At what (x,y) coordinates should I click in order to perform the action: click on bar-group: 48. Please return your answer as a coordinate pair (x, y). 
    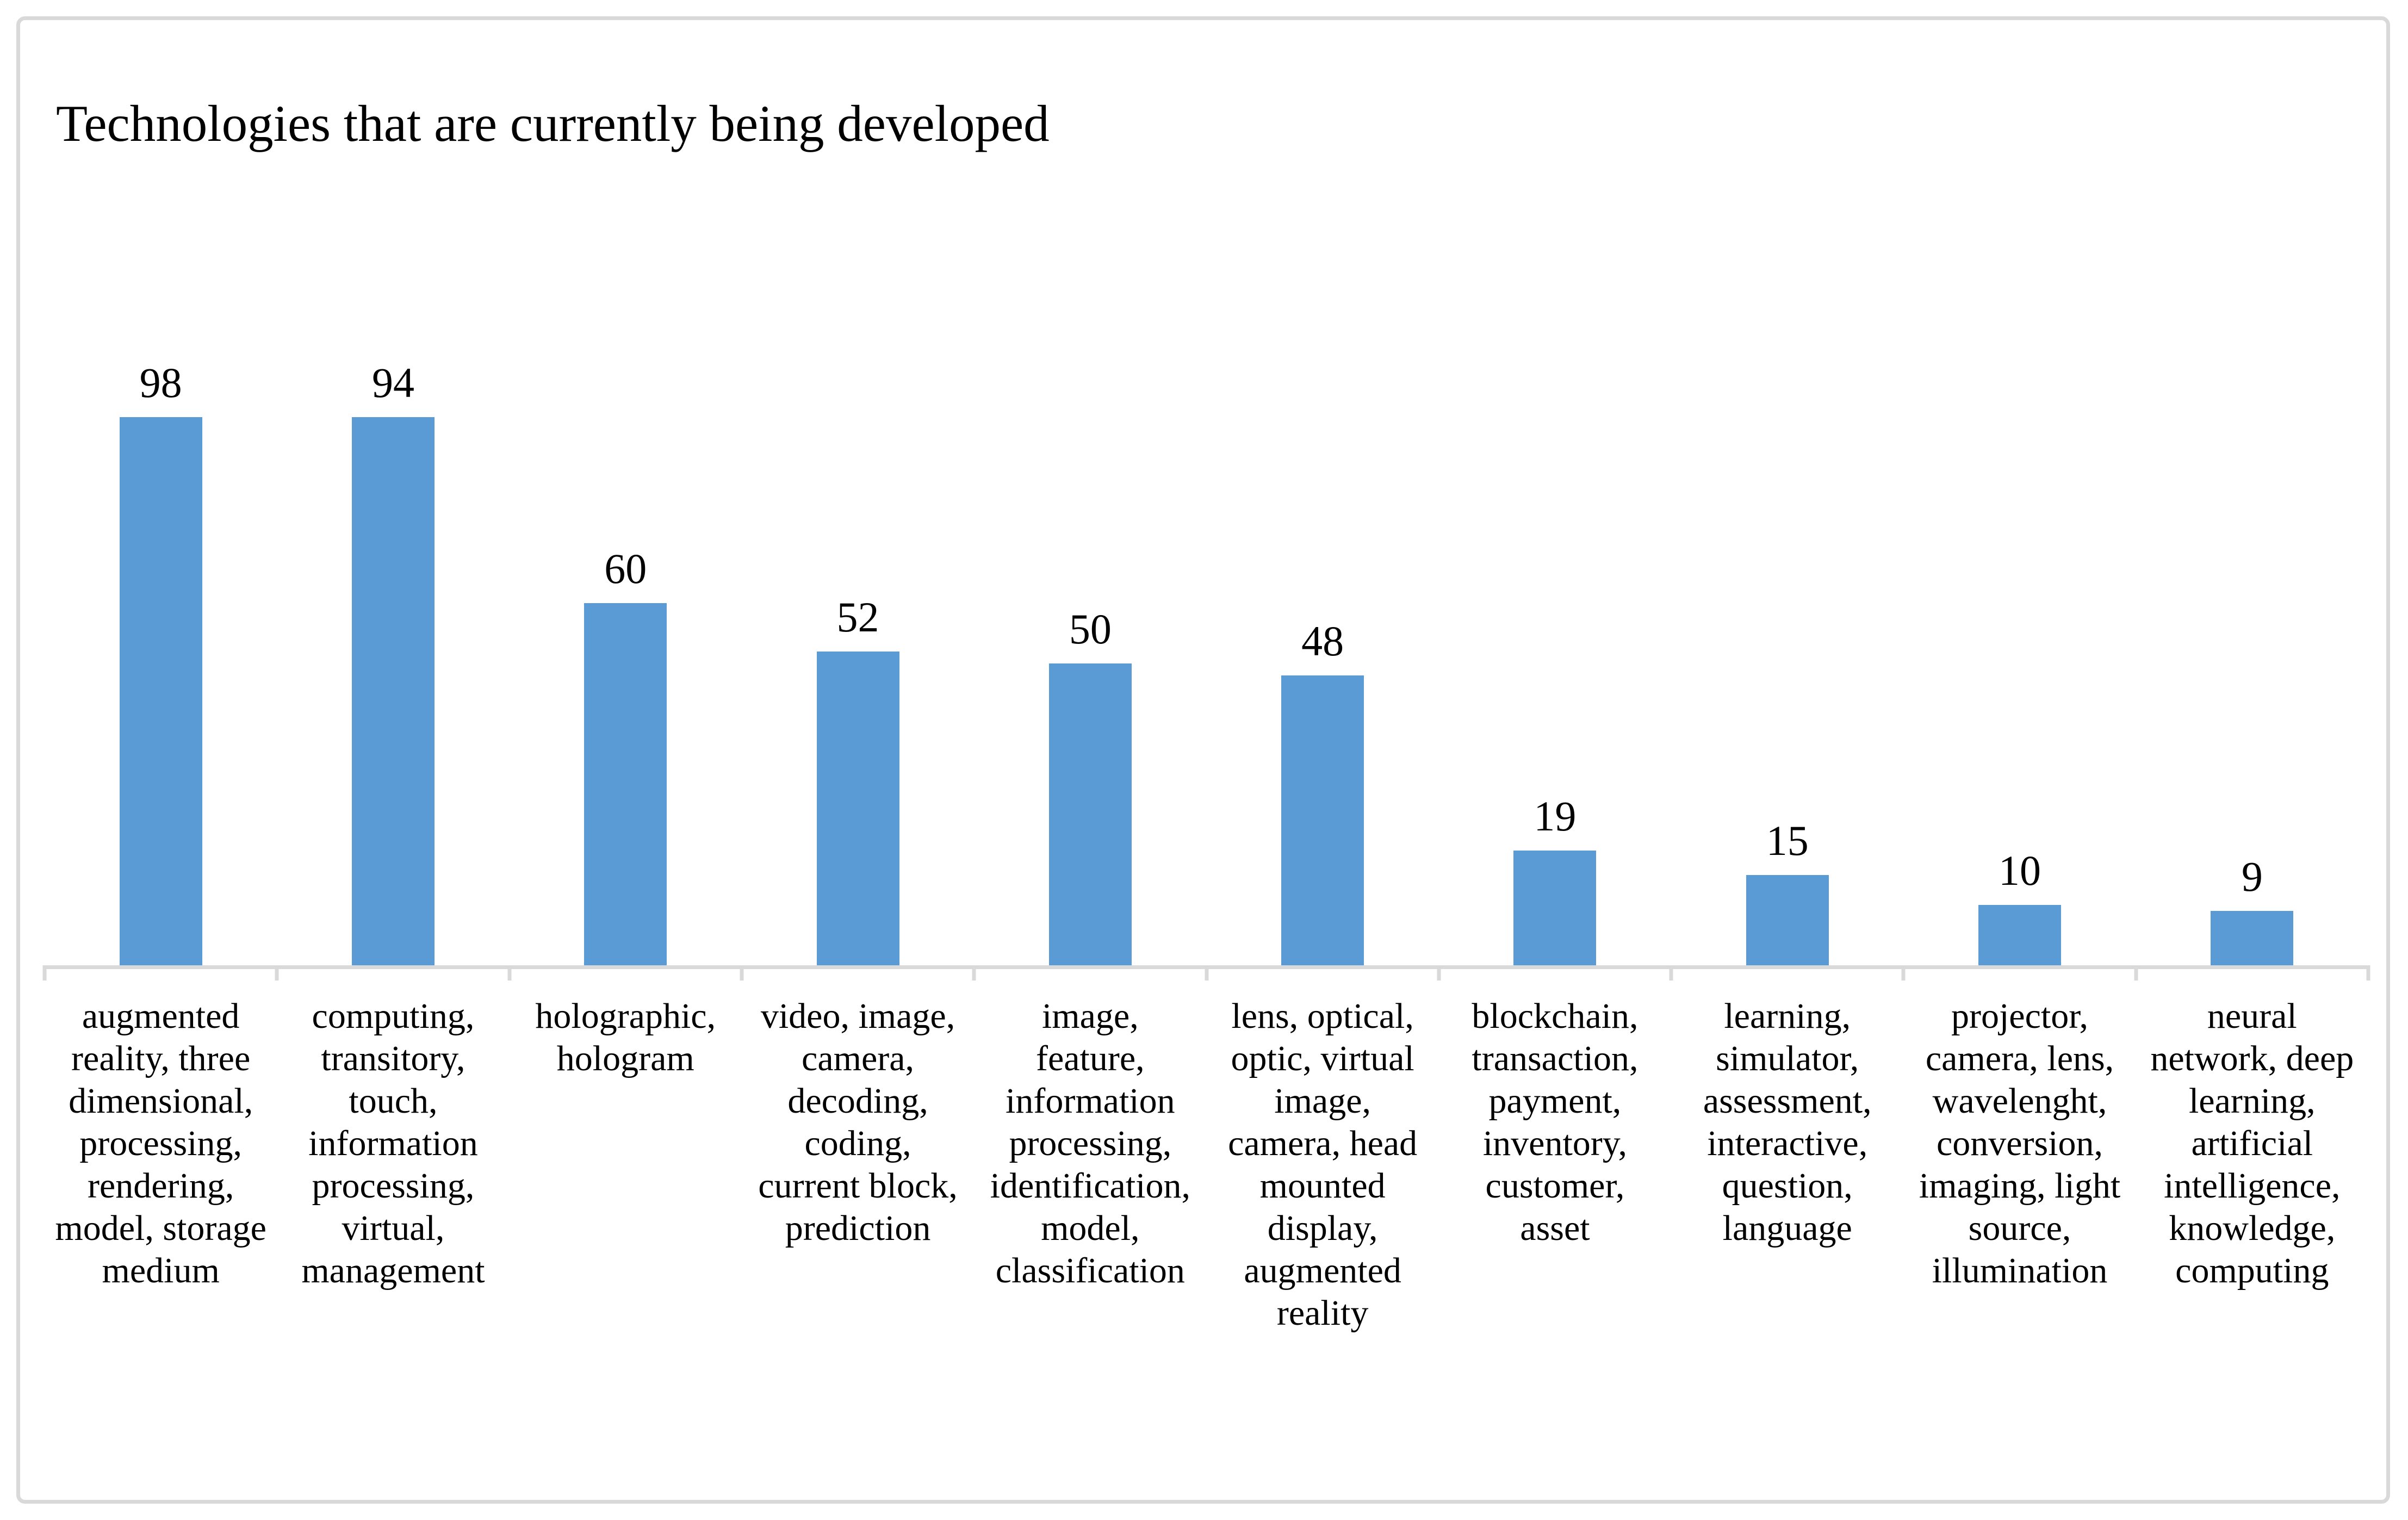
    Looking at the image, I should click on (1322, 664).